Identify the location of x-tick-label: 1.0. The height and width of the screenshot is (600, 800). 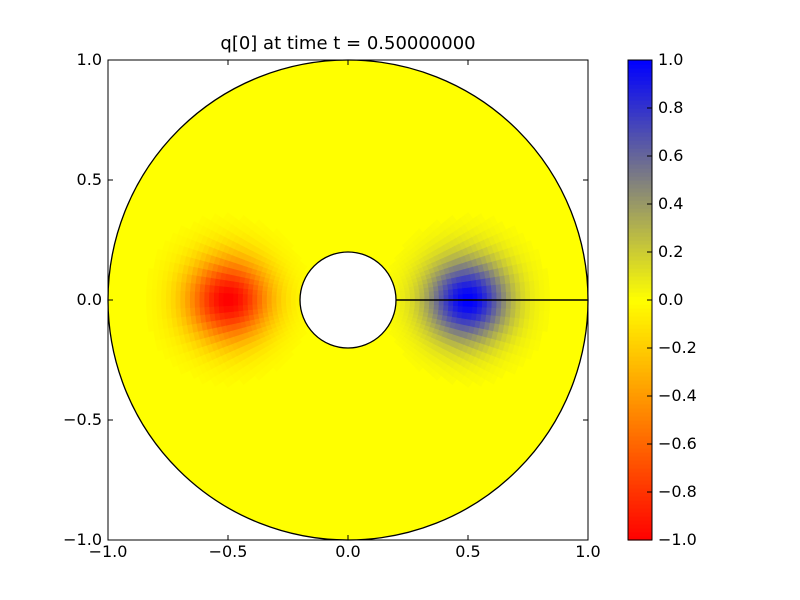
(587, 551).